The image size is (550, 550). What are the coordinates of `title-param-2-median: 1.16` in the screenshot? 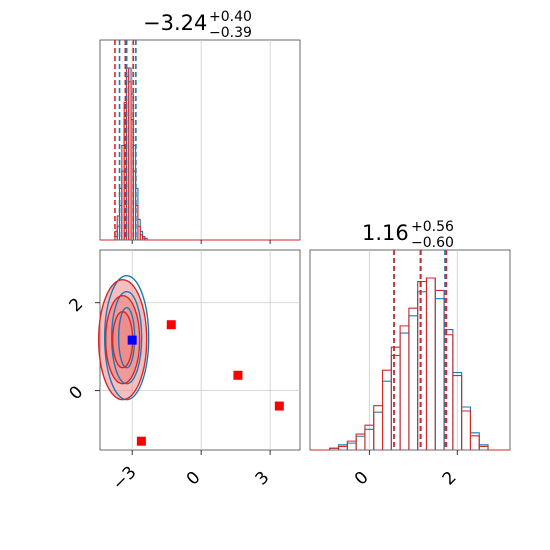 It's located at (385, 233).